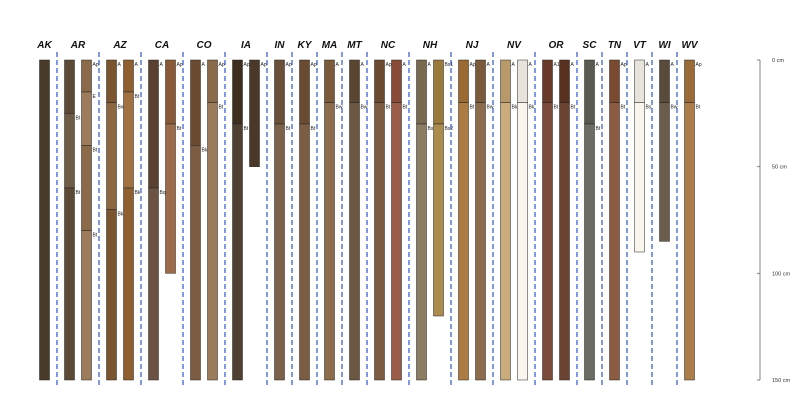 This screenshot has width=800, height=400. I want to click on group-label-nv: NV, so click(514, 45).